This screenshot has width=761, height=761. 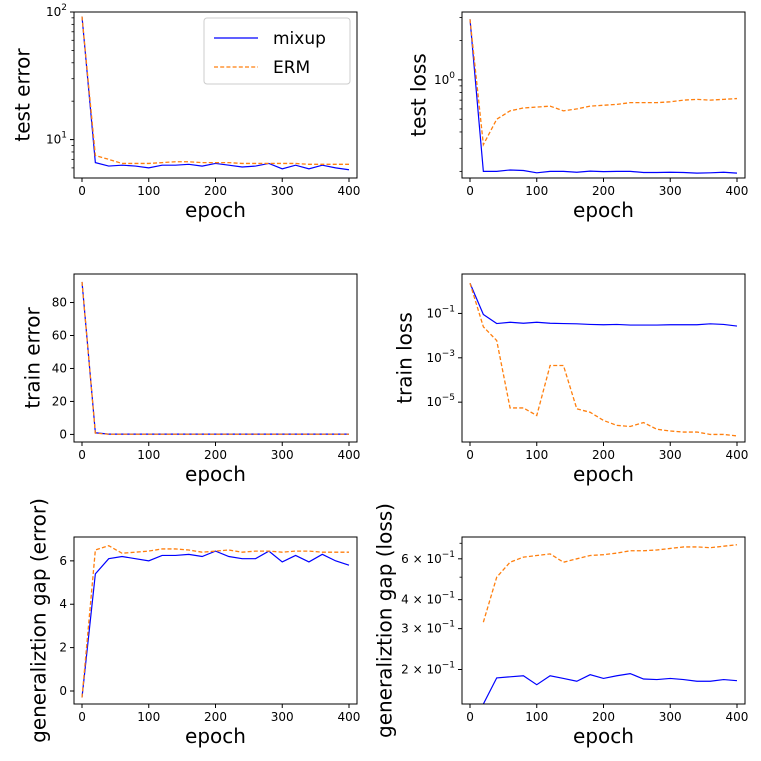 I want to click on y-tick-label: 4, so click(x=63, y=604).